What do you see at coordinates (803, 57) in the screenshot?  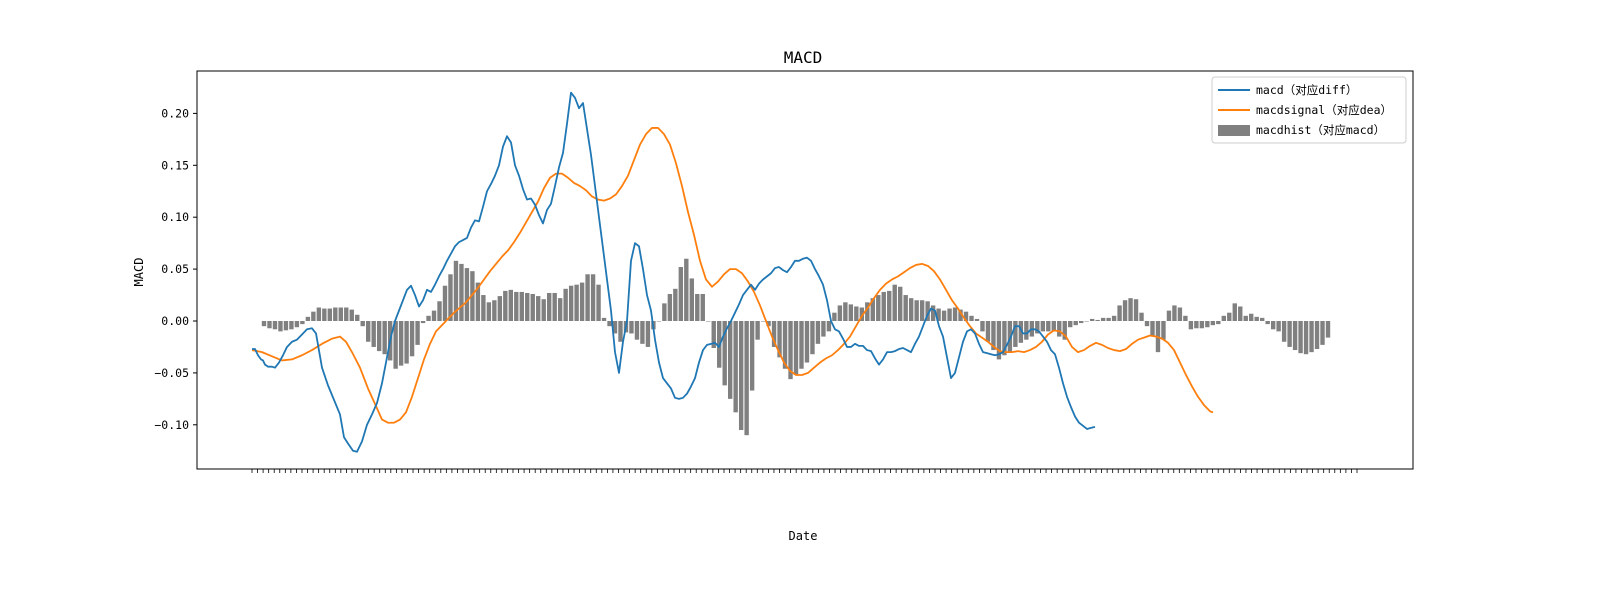 I see `chart-title: MACD` at bounding box center [803, 57].